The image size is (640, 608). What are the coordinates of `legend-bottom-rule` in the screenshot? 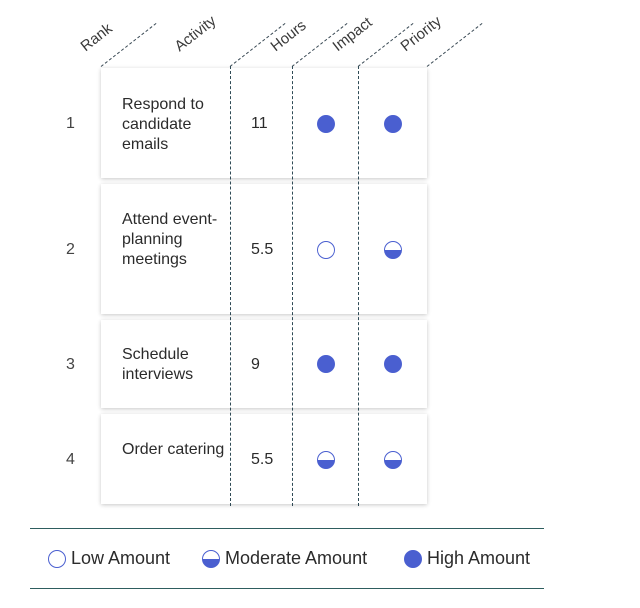 It's located at (287, 588).